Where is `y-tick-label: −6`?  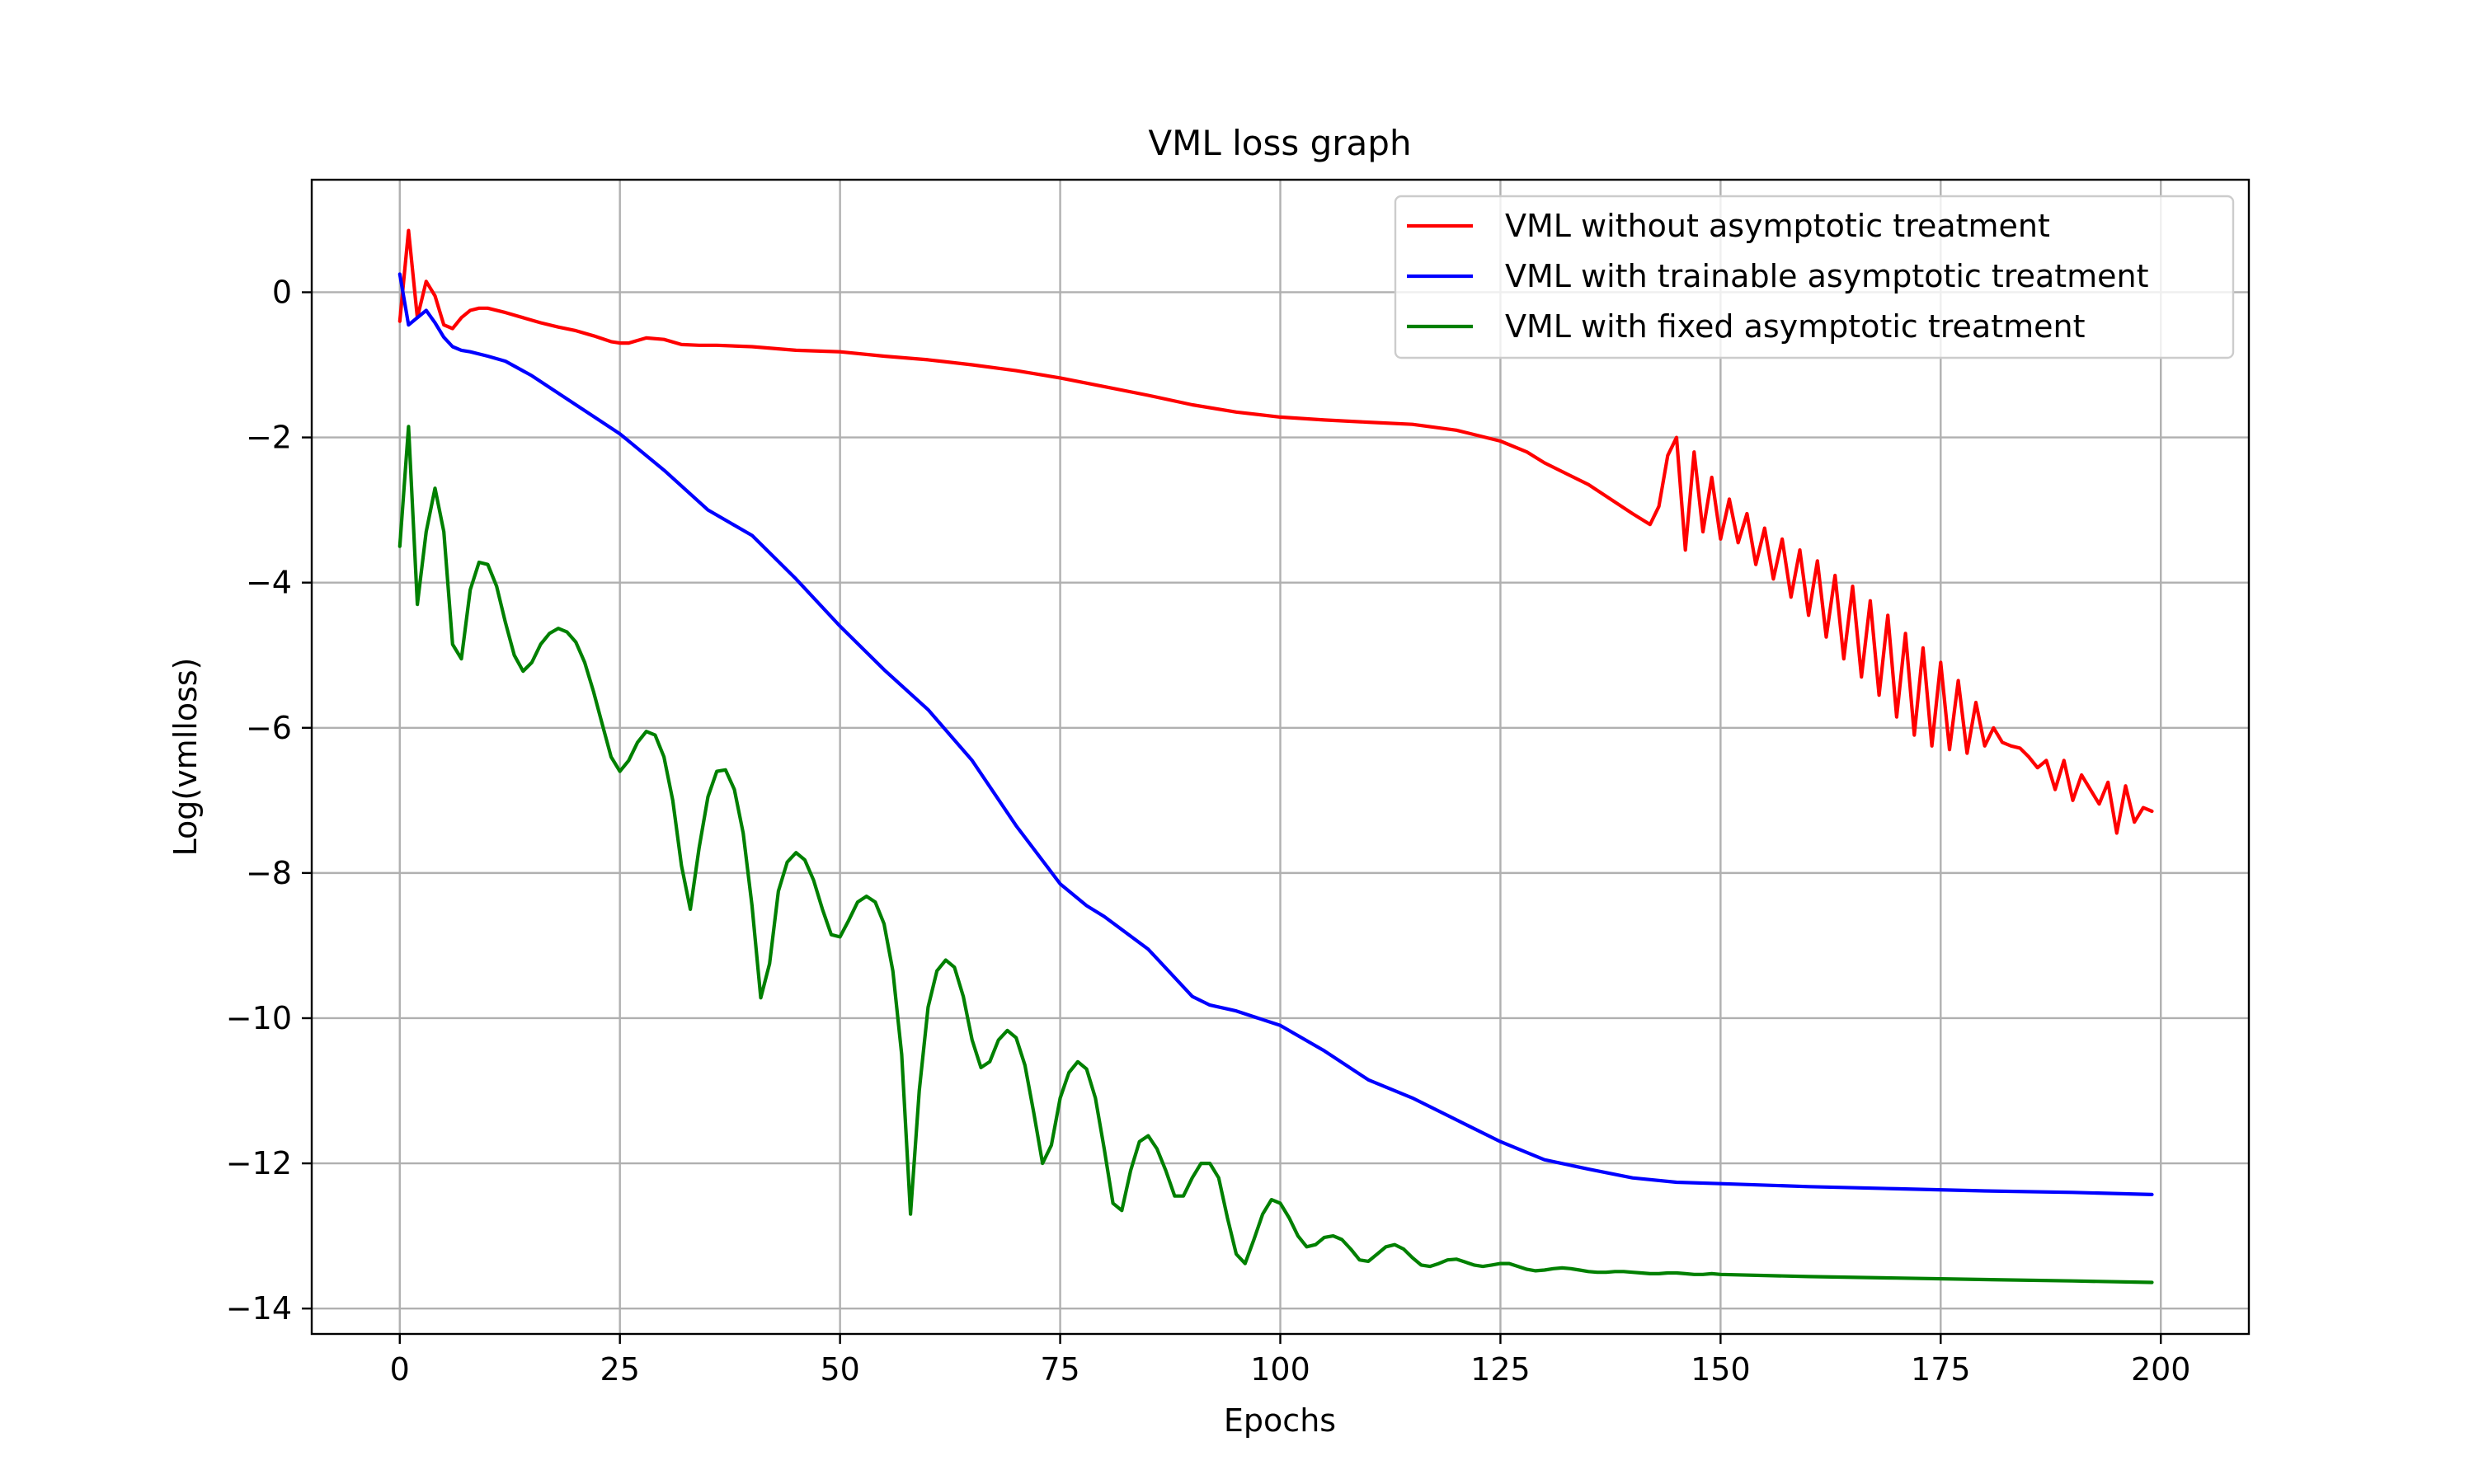 y-tick-label: −6 is located at coordinates (269, 728).